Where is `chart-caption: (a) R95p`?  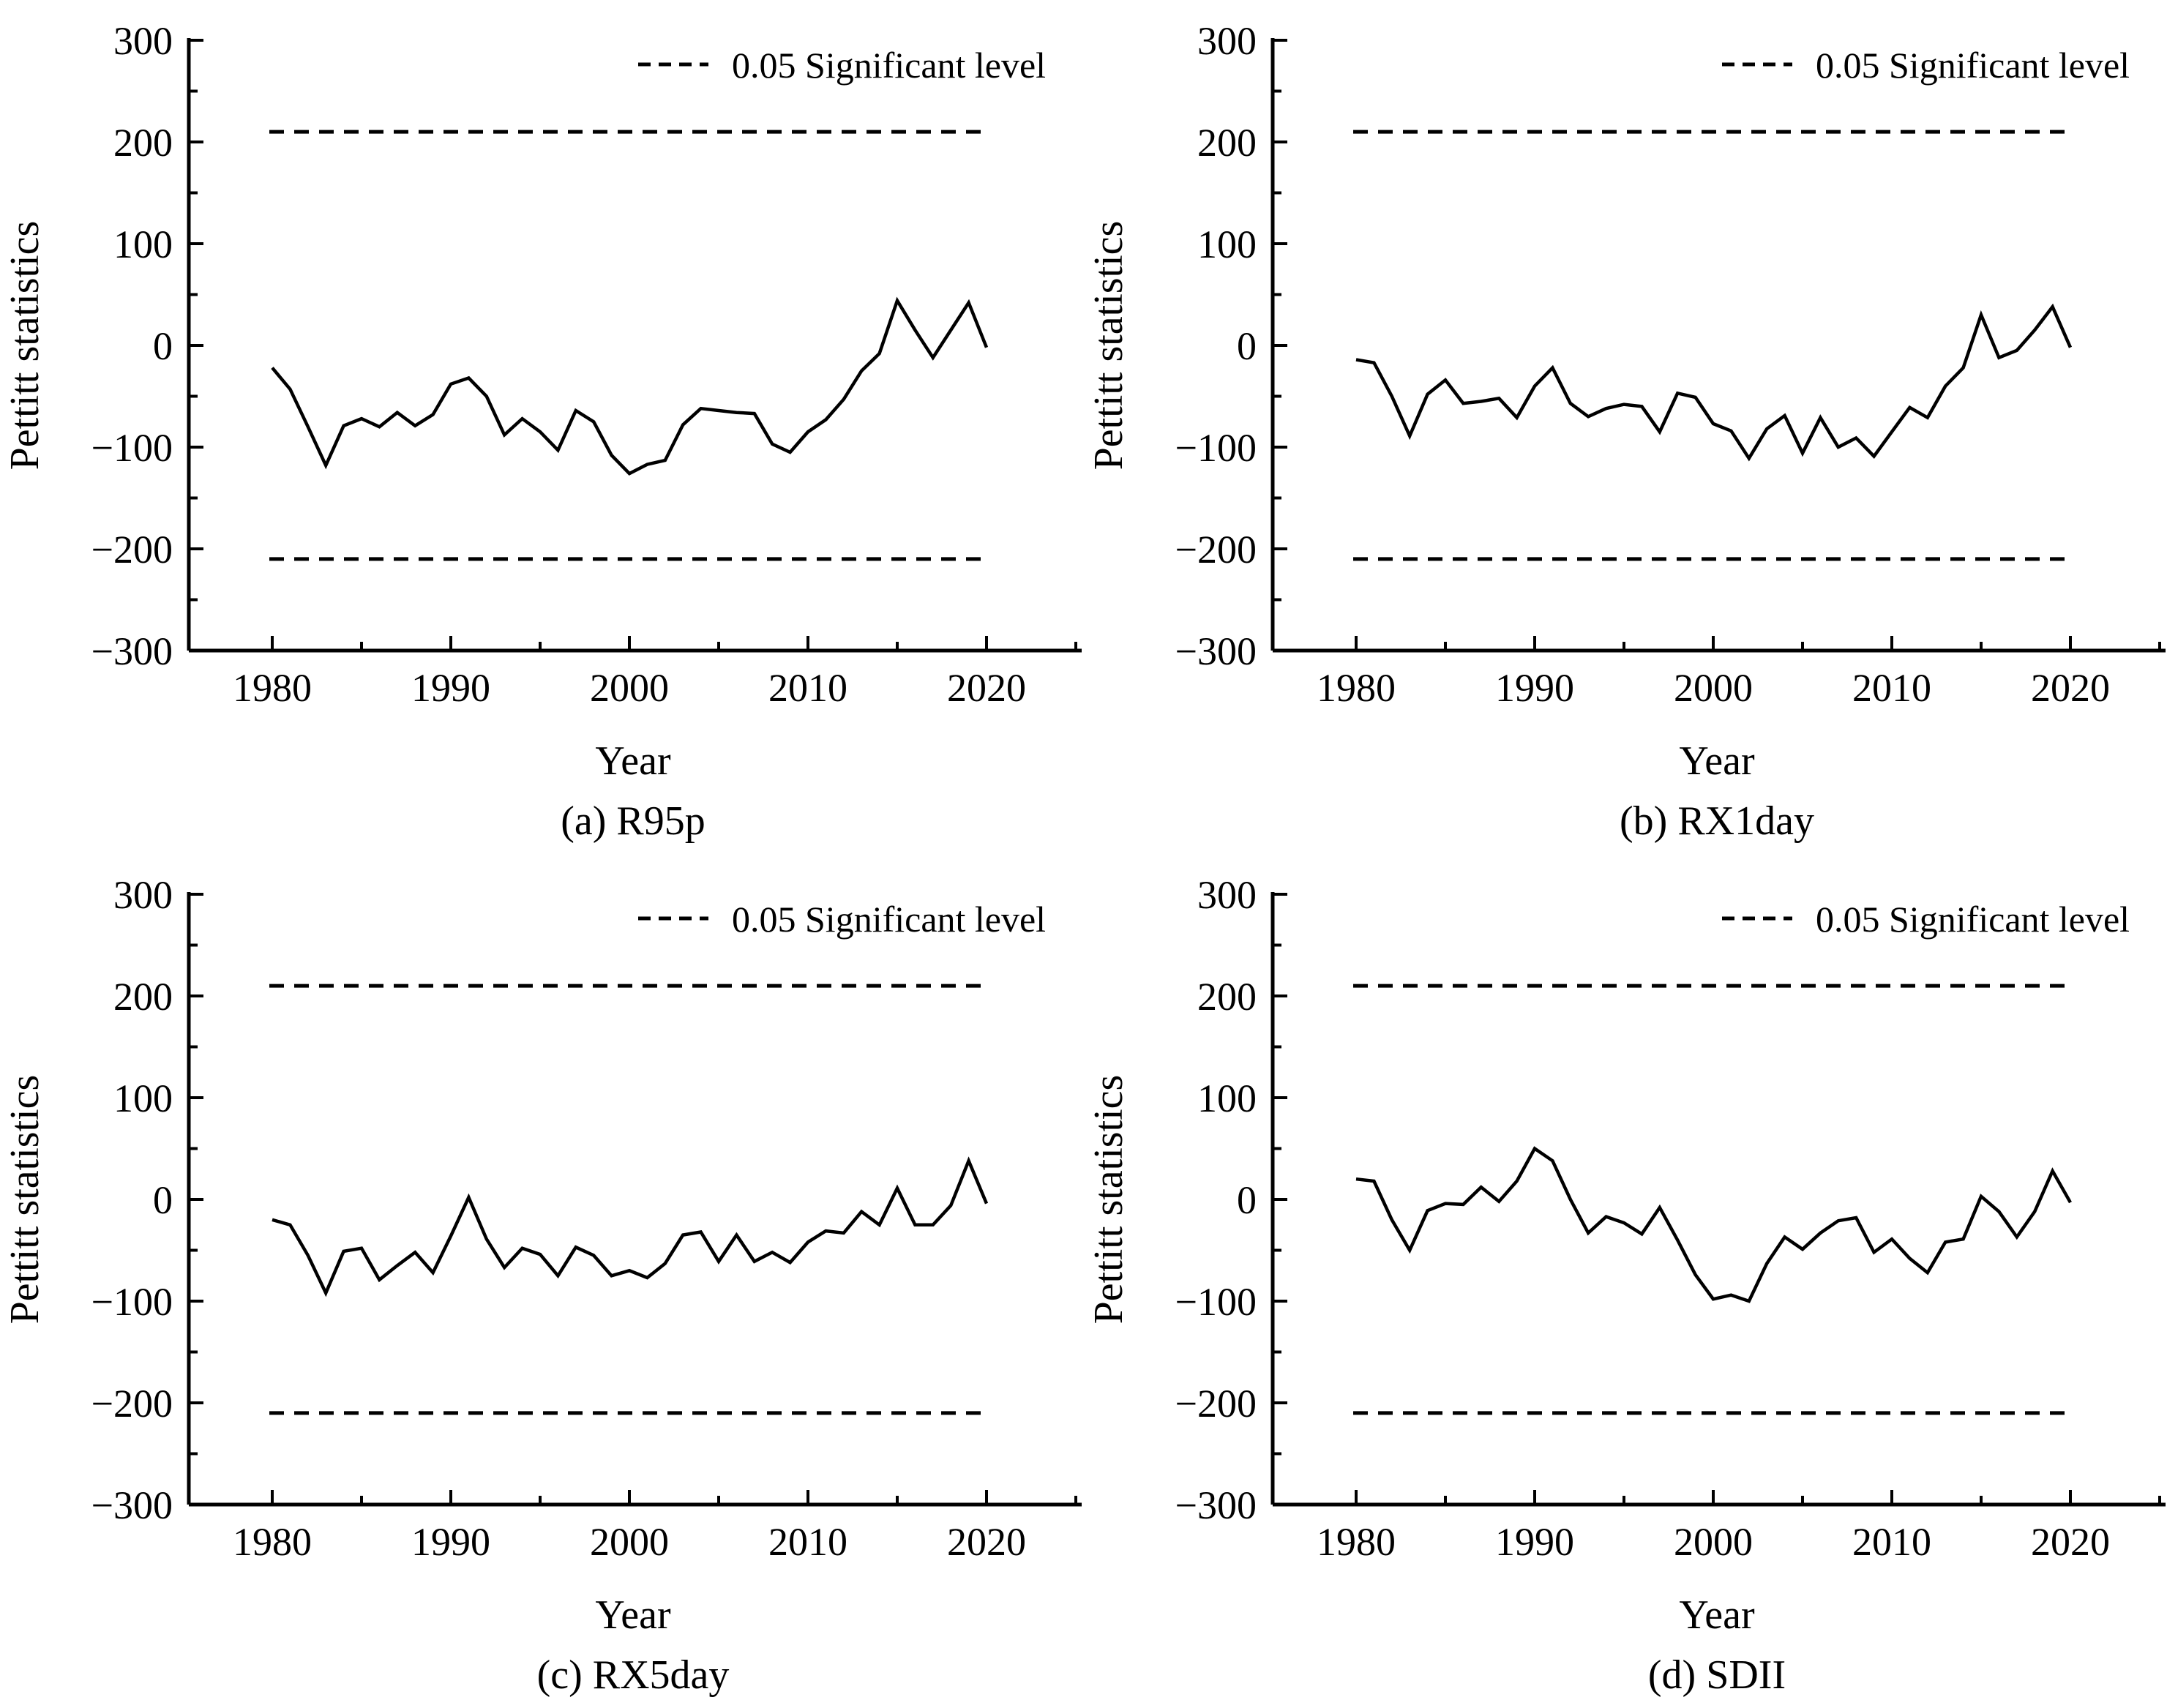 chart-caption: (a) R95p is located at coordinates (633, 821).